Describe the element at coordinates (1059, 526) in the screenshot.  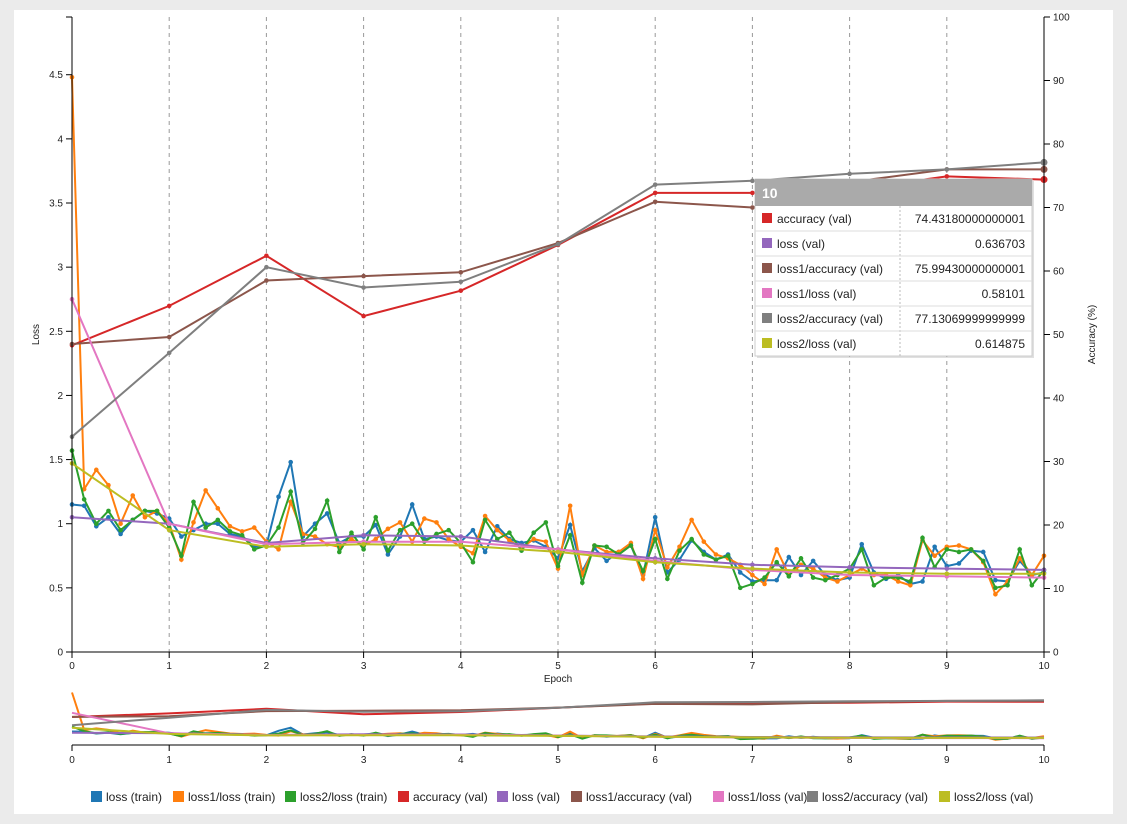
I see `y-right-tick-label: 20` at that location.